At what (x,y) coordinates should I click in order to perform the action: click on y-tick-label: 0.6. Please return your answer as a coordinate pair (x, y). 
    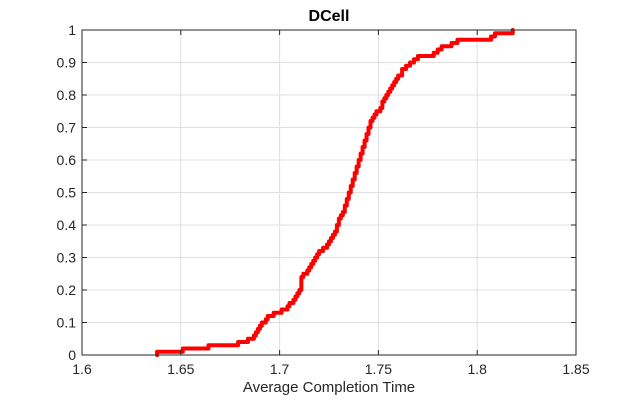
    Looking at the image, I should click on (67, 160).